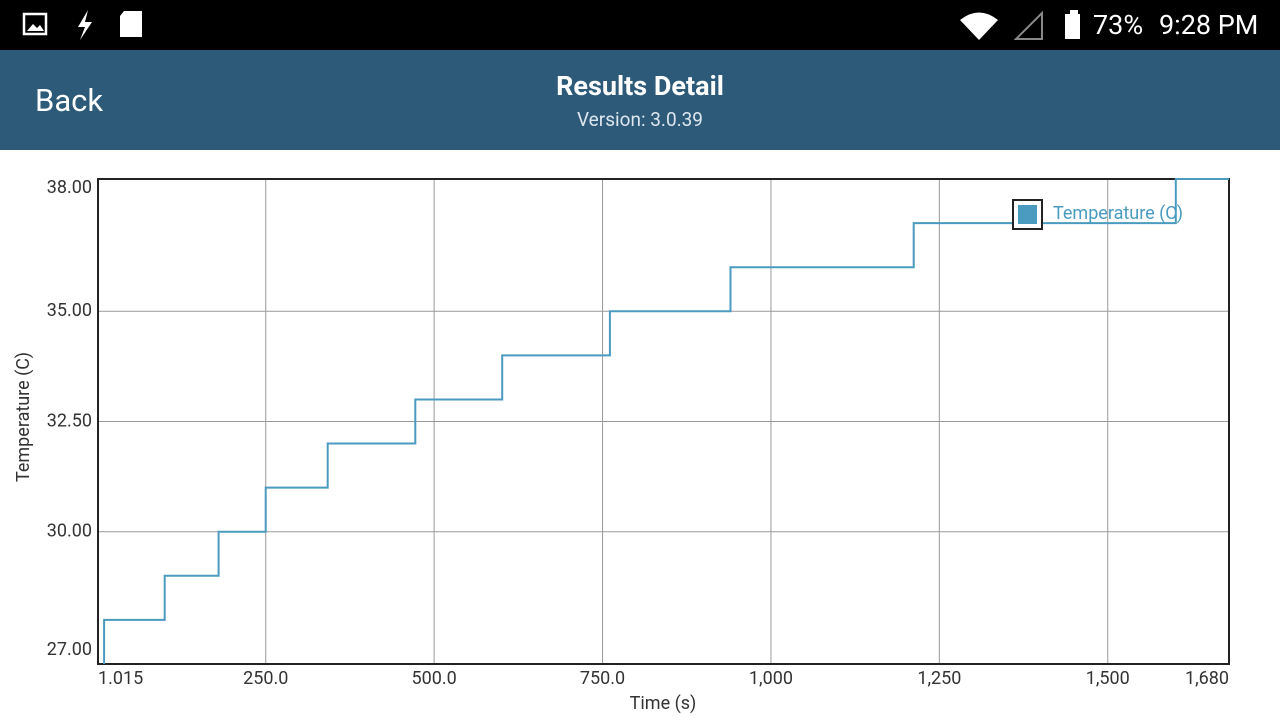  I want to click on x-tick-label: 1,250, so click(939, 678).